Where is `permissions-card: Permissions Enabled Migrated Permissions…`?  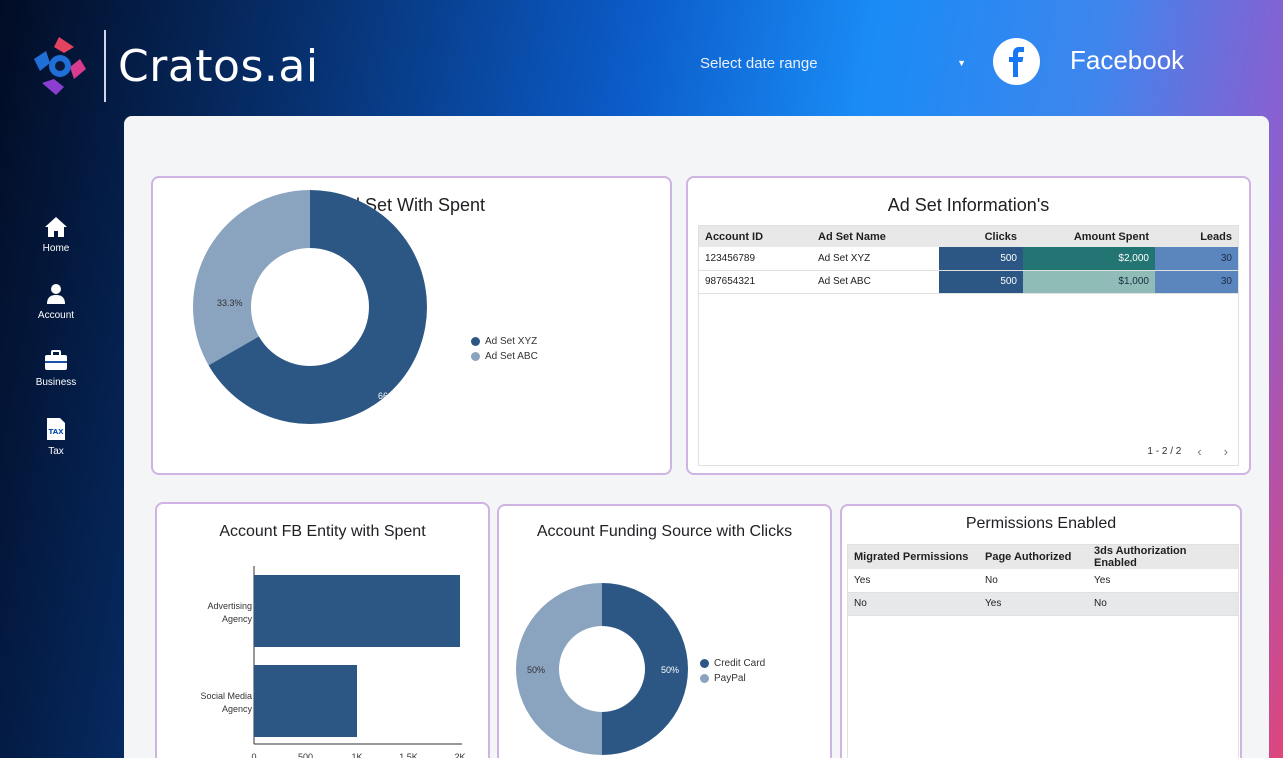
permissions-card: Permissions Enabled Migrated Permissions… is located at coordinates (1041, 631).